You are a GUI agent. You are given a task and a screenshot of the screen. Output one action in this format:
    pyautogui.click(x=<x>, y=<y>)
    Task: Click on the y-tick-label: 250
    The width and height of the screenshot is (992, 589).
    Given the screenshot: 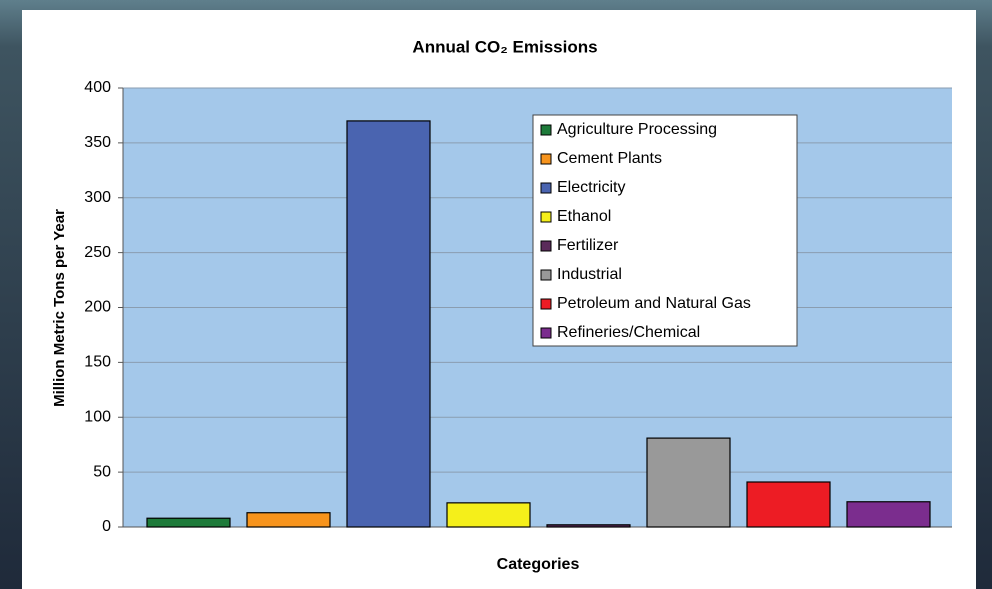 What is the action you would take?
    pyautogui.click(x=97, y=252)
    